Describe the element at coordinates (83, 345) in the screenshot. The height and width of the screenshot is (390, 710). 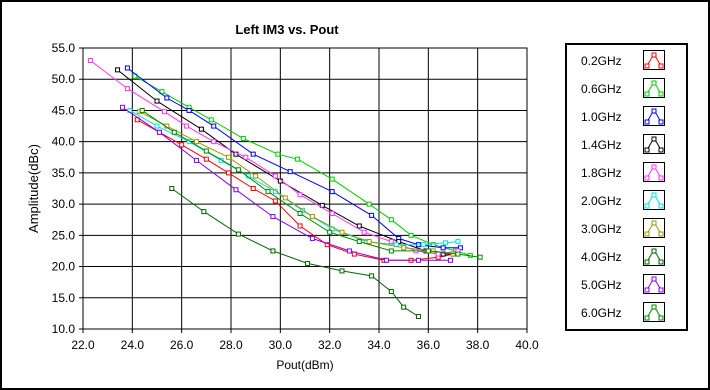
I see `x-tick-label: 22.0` at that location.